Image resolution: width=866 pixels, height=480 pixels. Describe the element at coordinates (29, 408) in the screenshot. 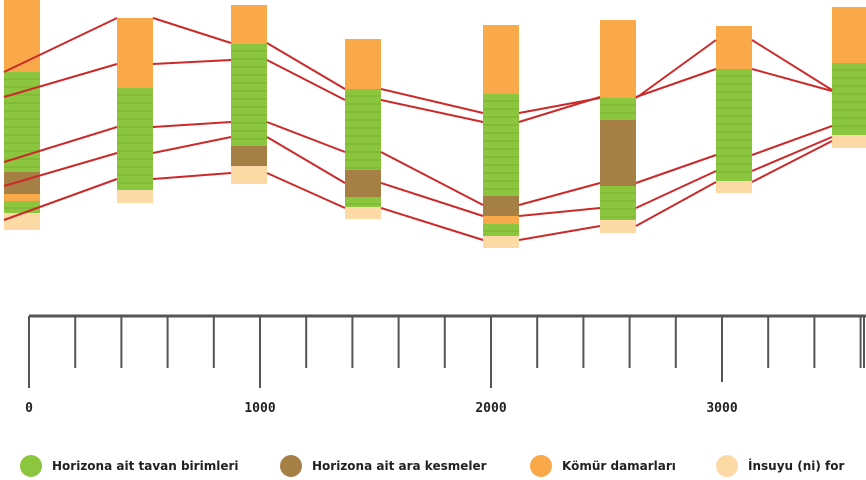

I see `scale-tick-label: 0` at that location.